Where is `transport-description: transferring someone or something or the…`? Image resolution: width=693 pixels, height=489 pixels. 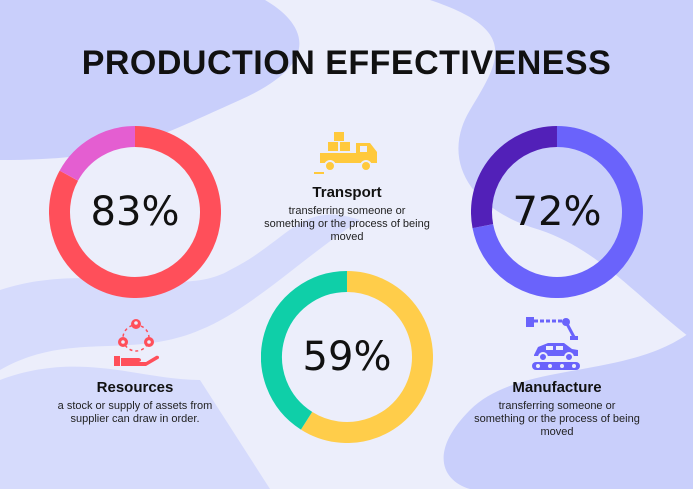
transport-description: transferring someone or something or the… is located at coordinates (347, 224).